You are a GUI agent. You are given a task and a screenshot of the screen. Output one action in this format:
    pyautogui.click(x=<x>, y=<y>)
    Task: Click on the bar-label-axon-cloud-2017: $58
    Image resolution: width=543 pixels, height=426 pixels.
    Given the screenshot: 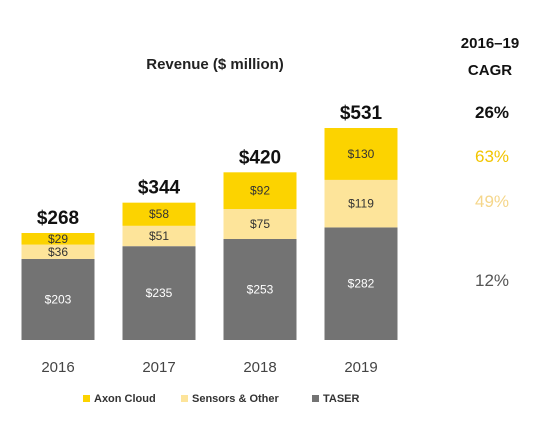 What is the action you would take?
    pyautogui.click(x=159, y=214)
    